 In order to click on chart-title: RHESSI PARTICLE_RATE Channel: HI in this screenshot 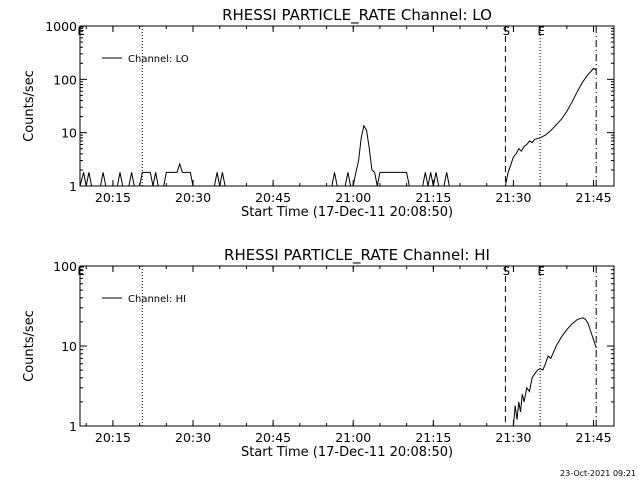, I will do `click(357, 255)`.